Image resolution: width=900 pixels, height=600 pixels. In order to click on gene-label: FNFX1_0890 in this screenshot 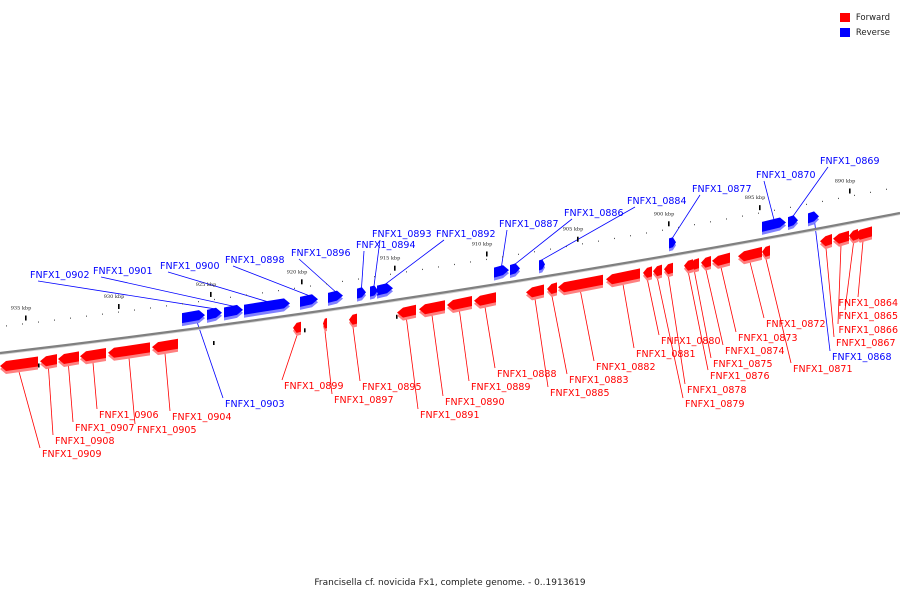, I will do `click(475, 402)`.